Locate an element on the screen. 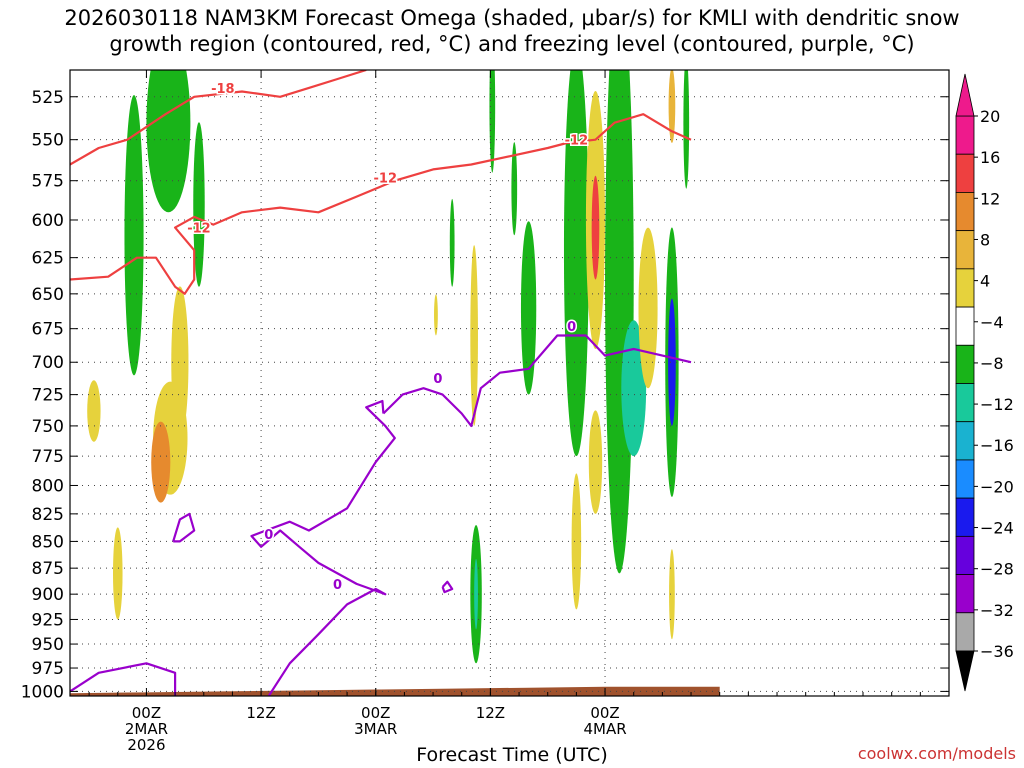  y-tick-label: 825 is located at coordinates (48, 515).